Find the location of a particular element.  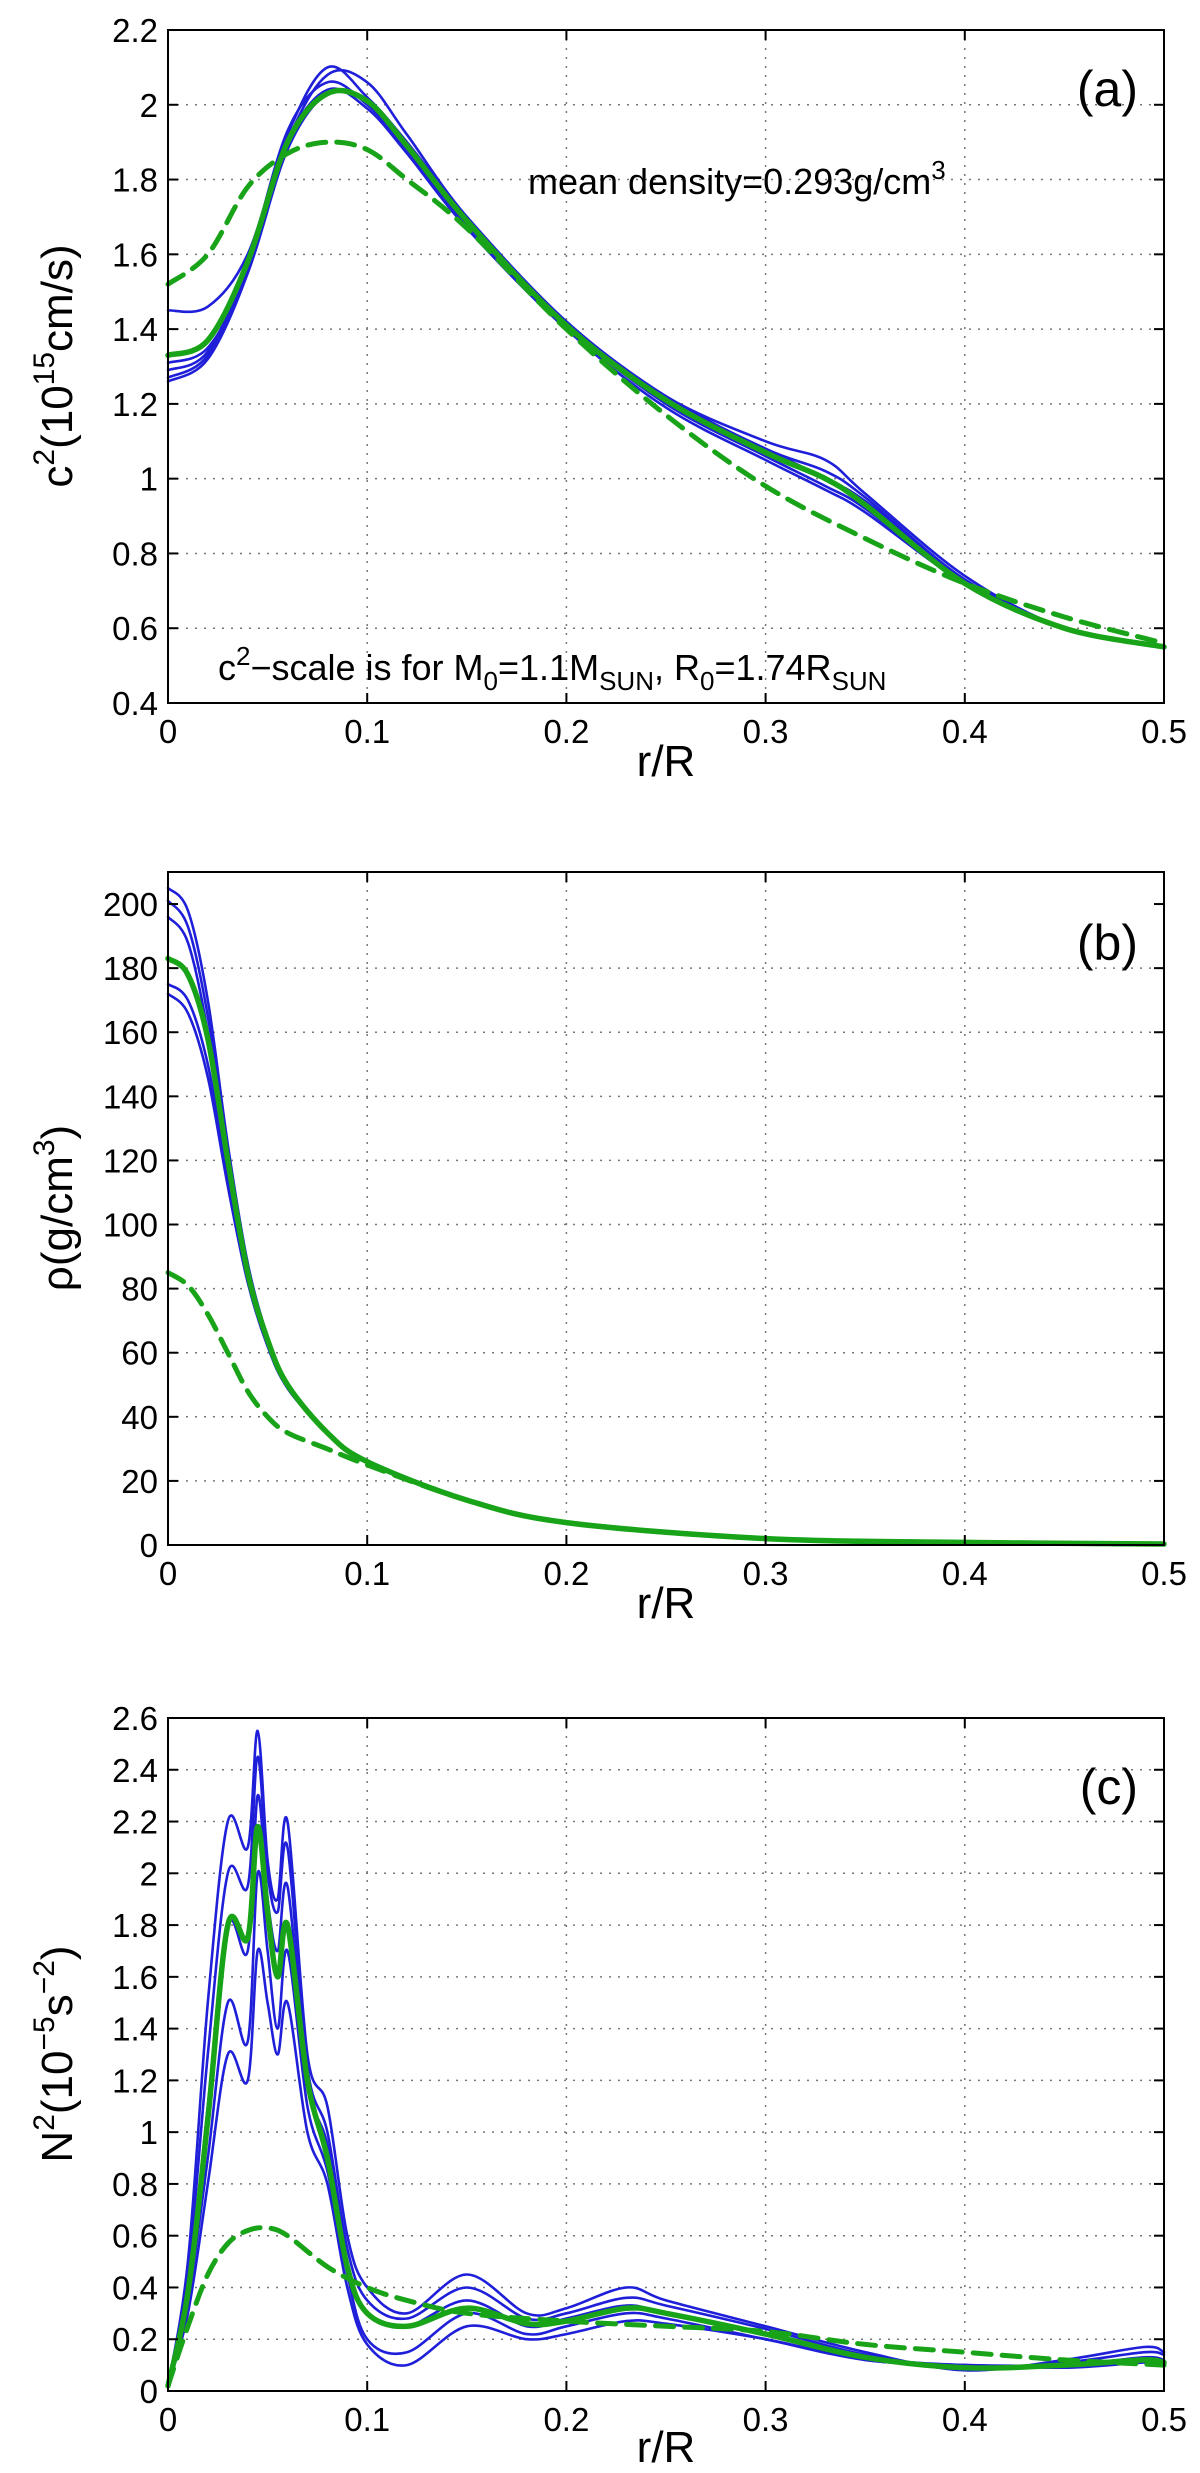

y-tick-label: 200 is located at coordinates (130, 904).